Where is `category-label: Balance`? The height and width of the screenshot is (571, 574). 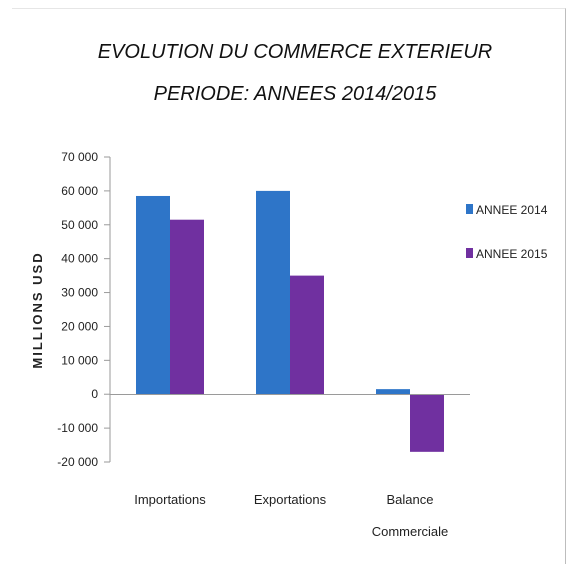
category-label: Balance is located at coordinates (410, 499).